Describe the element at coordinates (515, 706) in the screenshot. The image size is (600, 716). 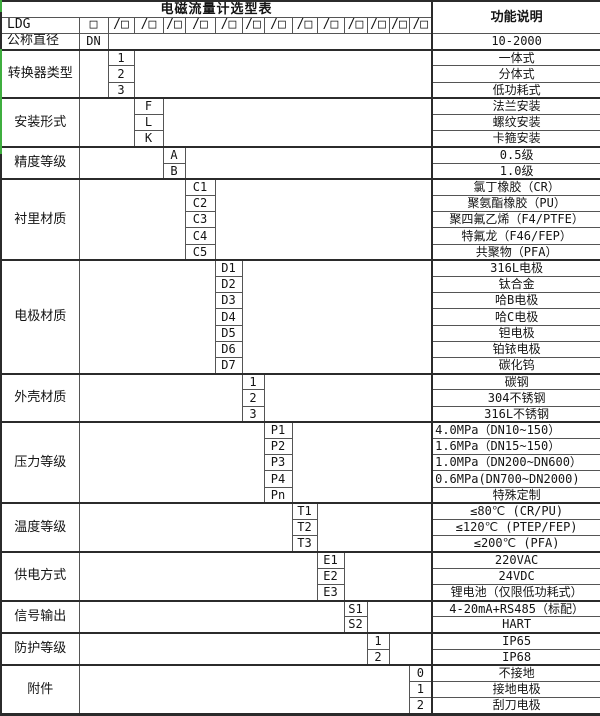
I see `option-desc: 刮刀电极` at that location.